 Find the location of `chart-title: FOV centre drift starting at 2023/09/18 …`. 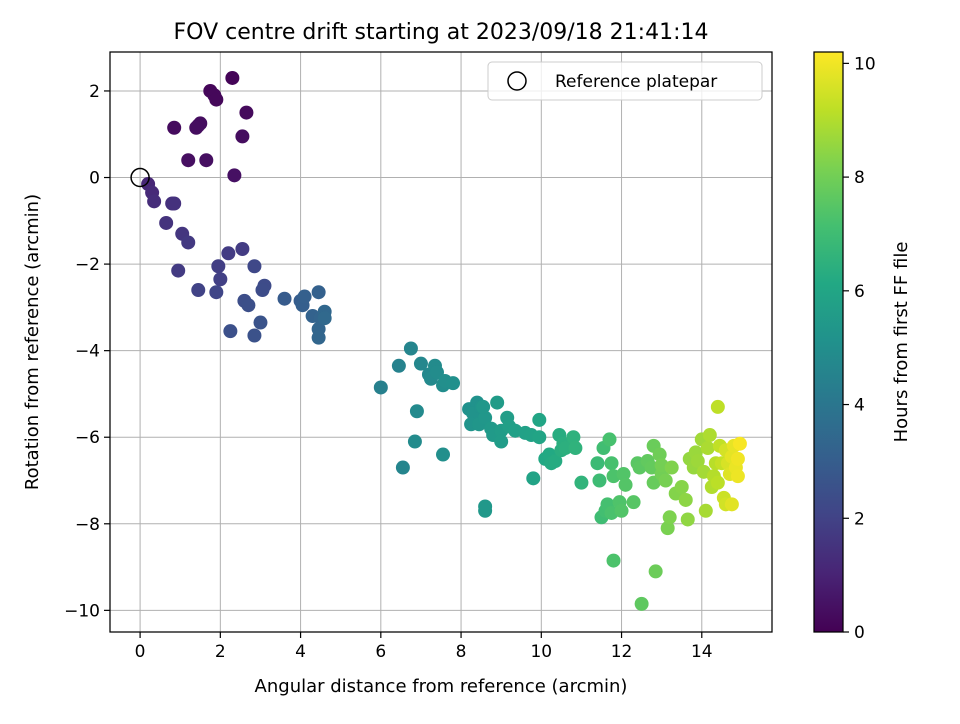

chart-title: FOV centre drift starting at 2023/09/18 … is located at coordinates (441, 32).